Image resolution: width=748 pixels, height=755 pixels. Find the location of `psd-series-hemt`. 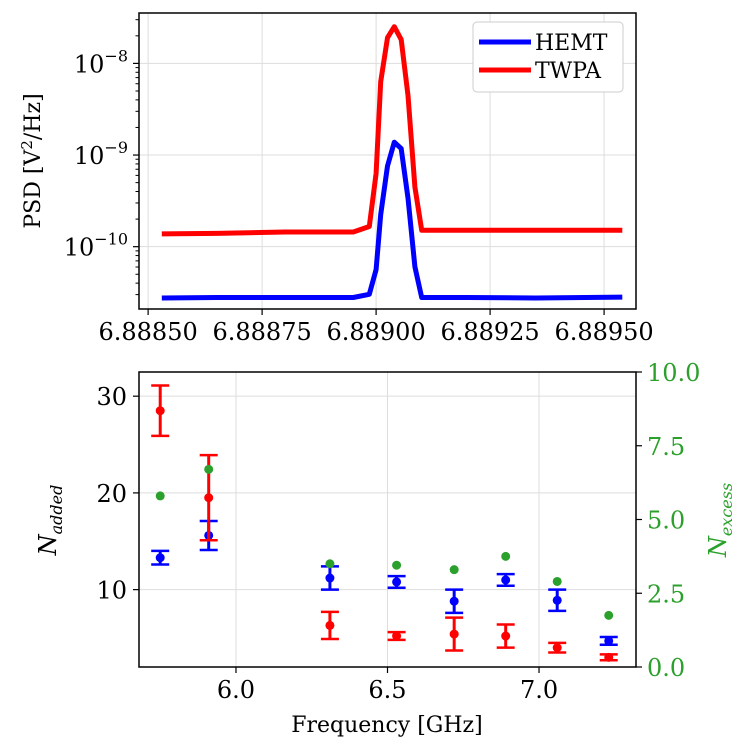

psd-series-hemt is located at coordinates (392, 220).